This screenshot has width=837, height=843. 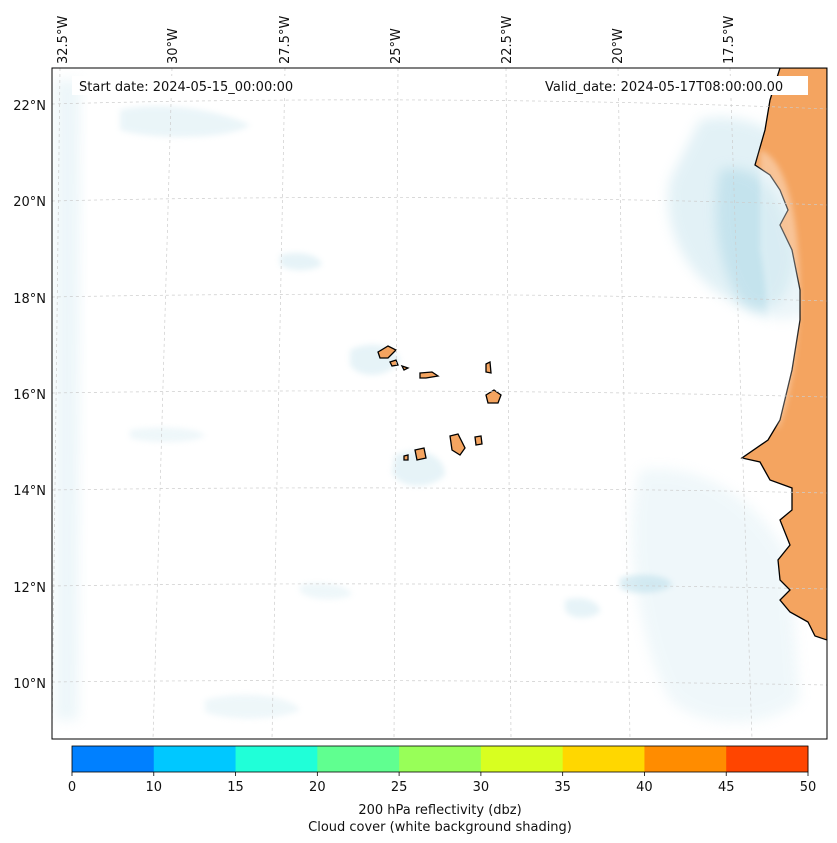 What do you see at coordinates (285, 40) in the screenshot?
I see `lon-label: 27.5°W` at bounding box center [285, 40].